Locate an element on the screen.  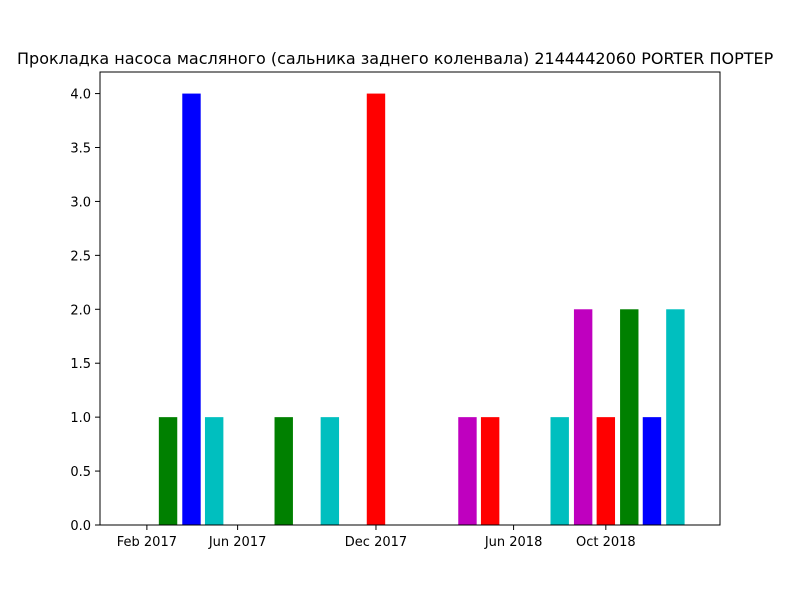
y-tick-label: 0.0 is located at coordinates (80, 526).